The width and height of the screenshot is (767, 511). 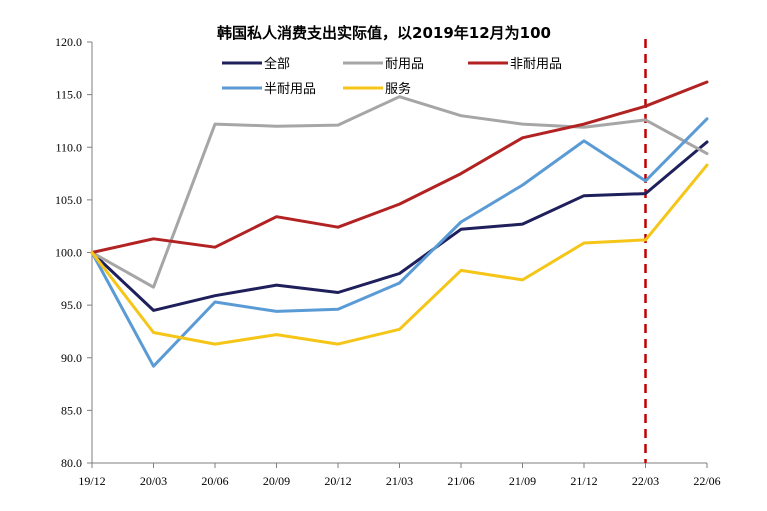 What do you see at coordinates (71, 305) in the screenshot?
I see `y-tick-label: 95.0` at bounding box center [71, 305].